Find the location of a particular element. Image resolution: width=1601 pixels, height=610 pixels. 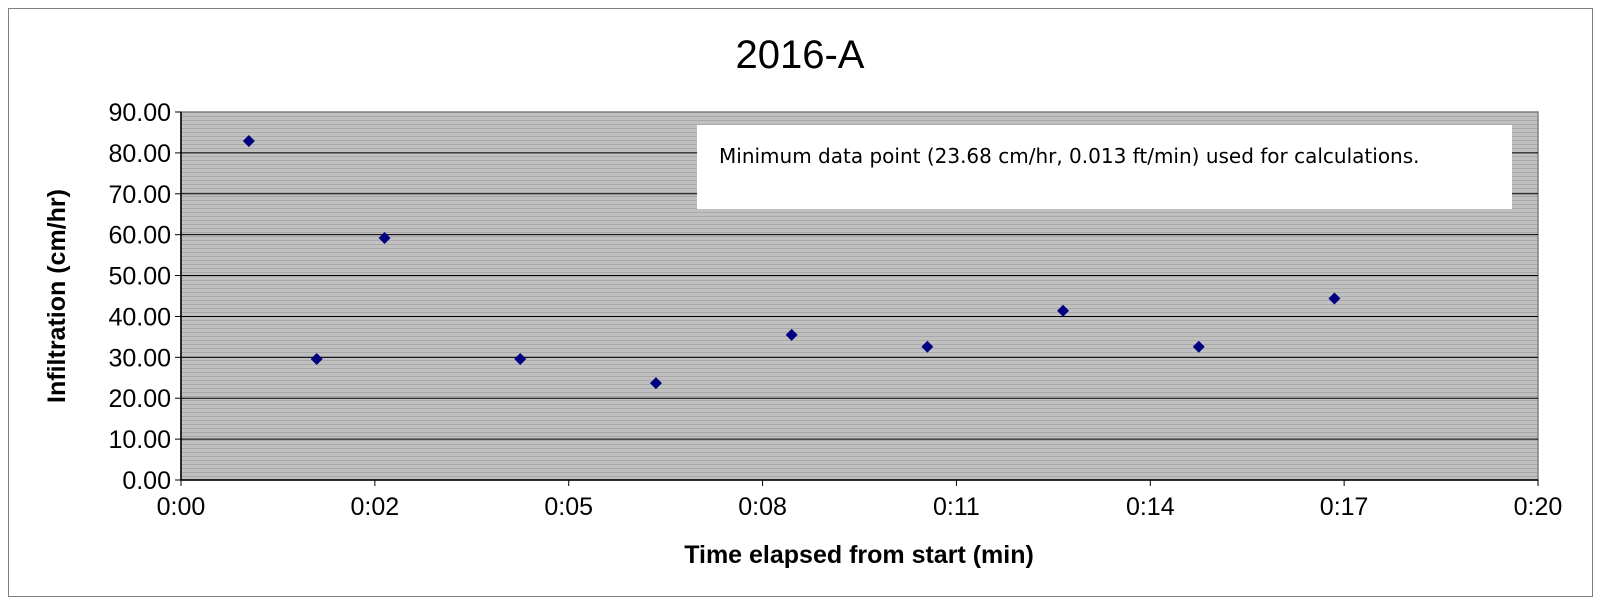

x-tick-label: 0:14 is located at coordinates (1150, 507).